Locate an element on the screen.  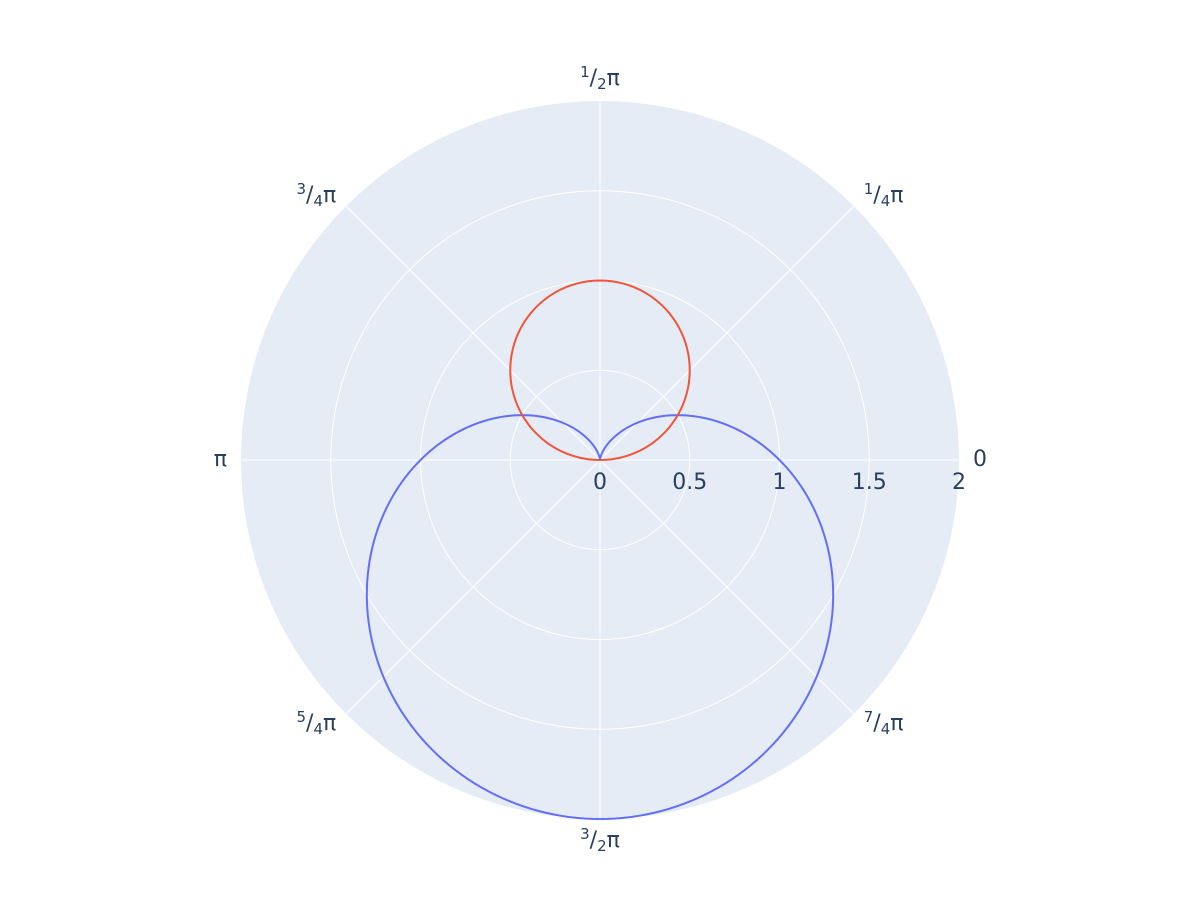
angular-tick-label: 1/2π is located at coordinates (600, 78).